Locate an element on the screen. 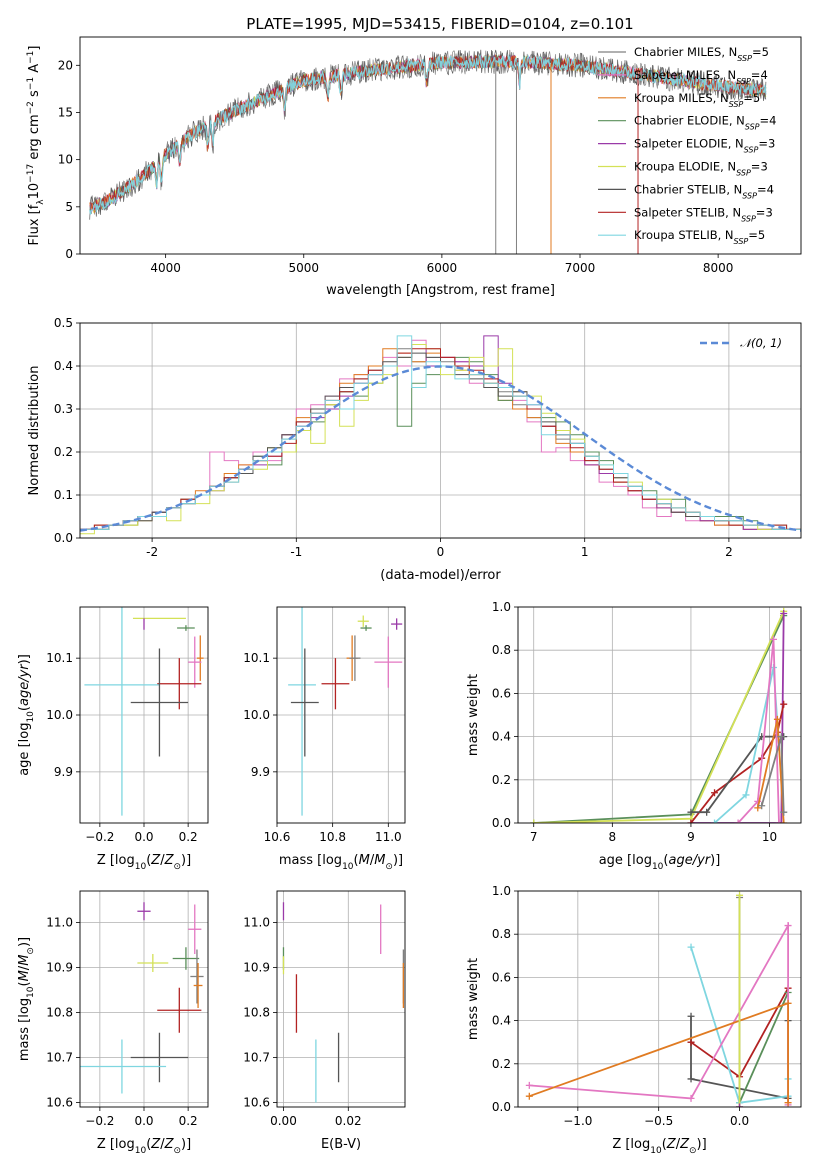 The image size is (819, 1174). y-tick-label: 10.6 is located at coordinates (256, 1103).